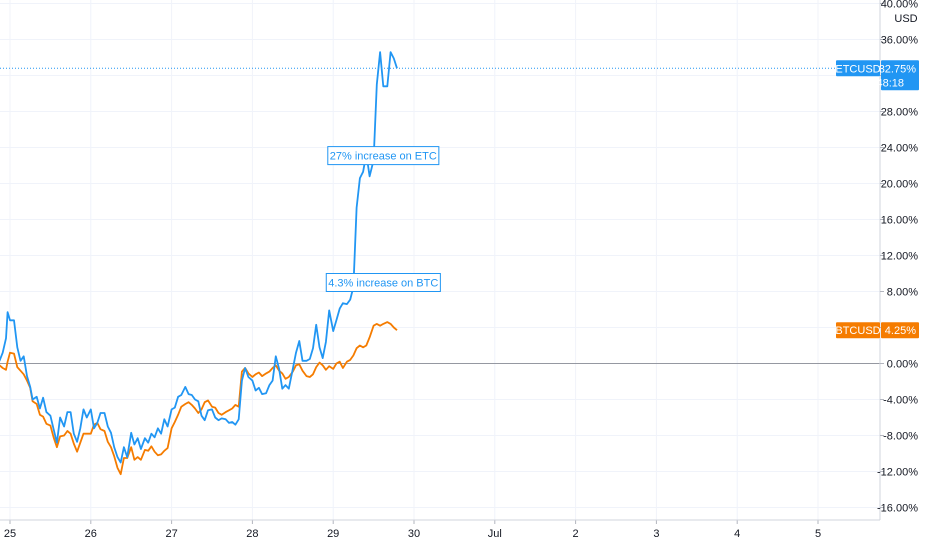 This screenshot has width=932, height=555. What do you see at coordinates (900, 75) in the screenshot?
I see `etcusd-value-box` at bounding box center [900, 75].